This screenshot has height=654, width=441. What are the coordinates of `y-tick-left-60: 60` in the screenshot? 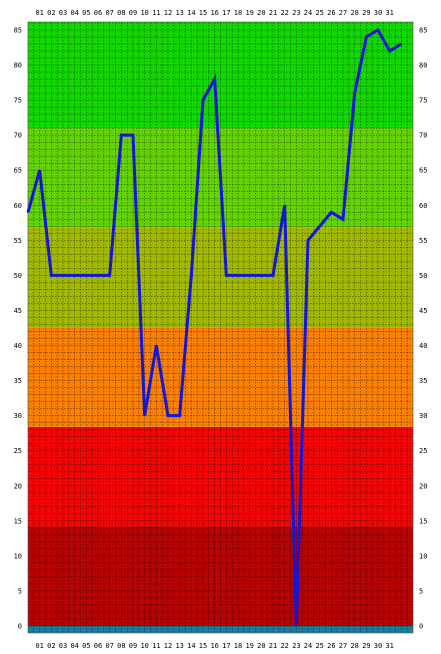 It's located at (18, 206).